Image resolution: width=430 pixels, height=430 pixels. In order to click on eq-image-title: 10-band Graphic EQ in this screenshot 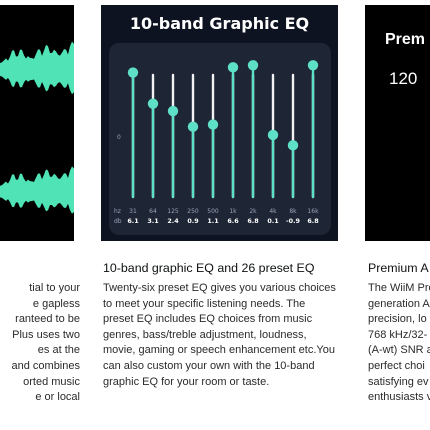, I will do `click(219, 23)`.